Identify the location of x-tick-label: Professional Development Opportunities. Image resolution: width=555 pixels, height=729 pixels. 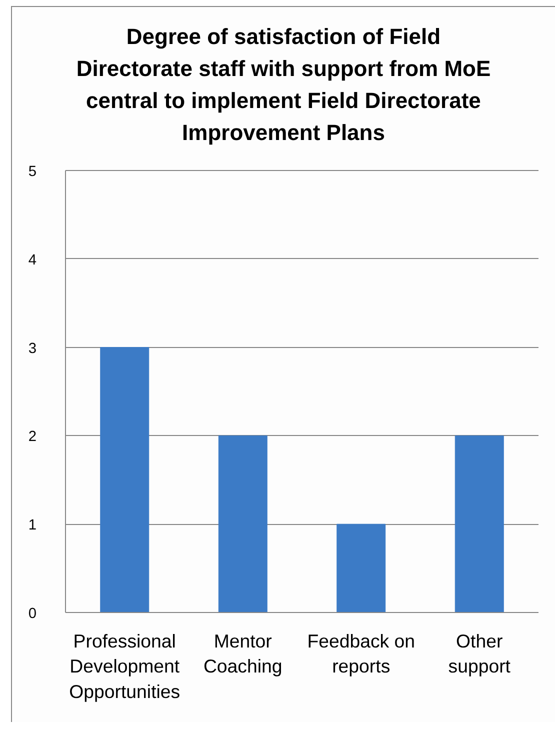
(124, 666).